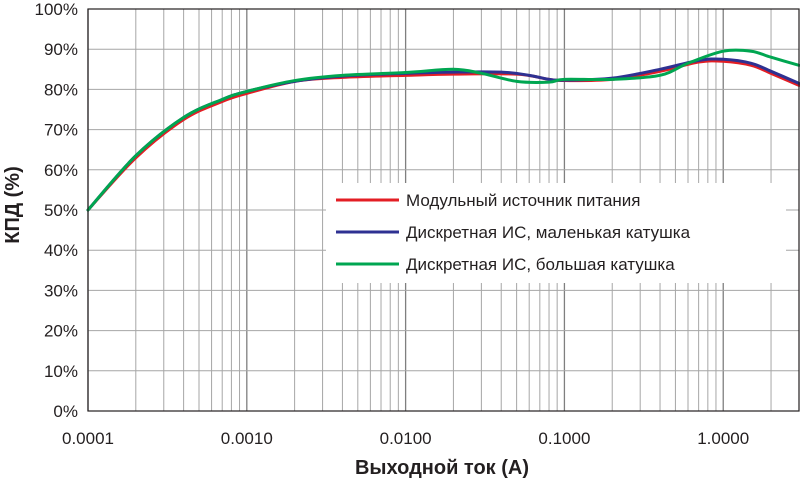 The width and height of the screenshot is (800, 482). I want to click on legend-item-modular: Модульный источник питания, so click(488, 200).